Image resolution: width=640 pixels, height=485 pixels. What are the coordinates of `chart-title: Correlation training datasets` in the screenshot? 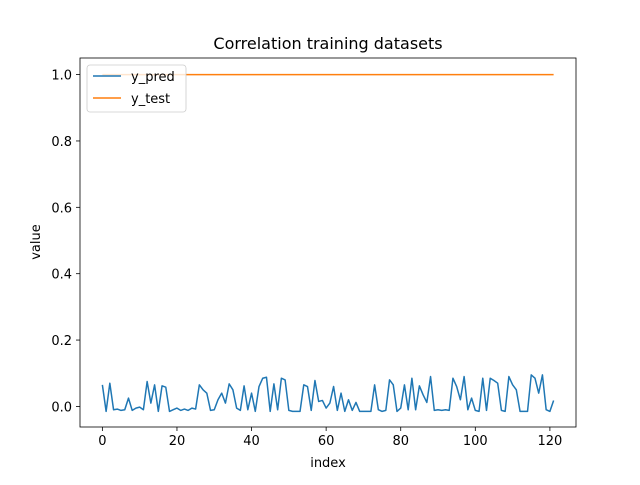 It's located at (327, 43).